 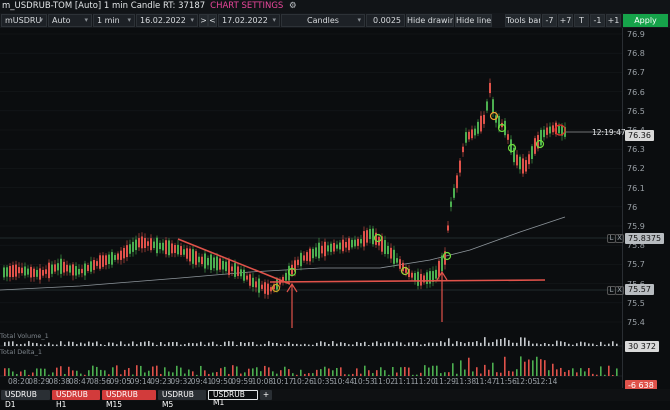 What do you see at coordinates (619, 238) in the screenshot?
I see `level-x-close: X` at bounding box center [619, 238].